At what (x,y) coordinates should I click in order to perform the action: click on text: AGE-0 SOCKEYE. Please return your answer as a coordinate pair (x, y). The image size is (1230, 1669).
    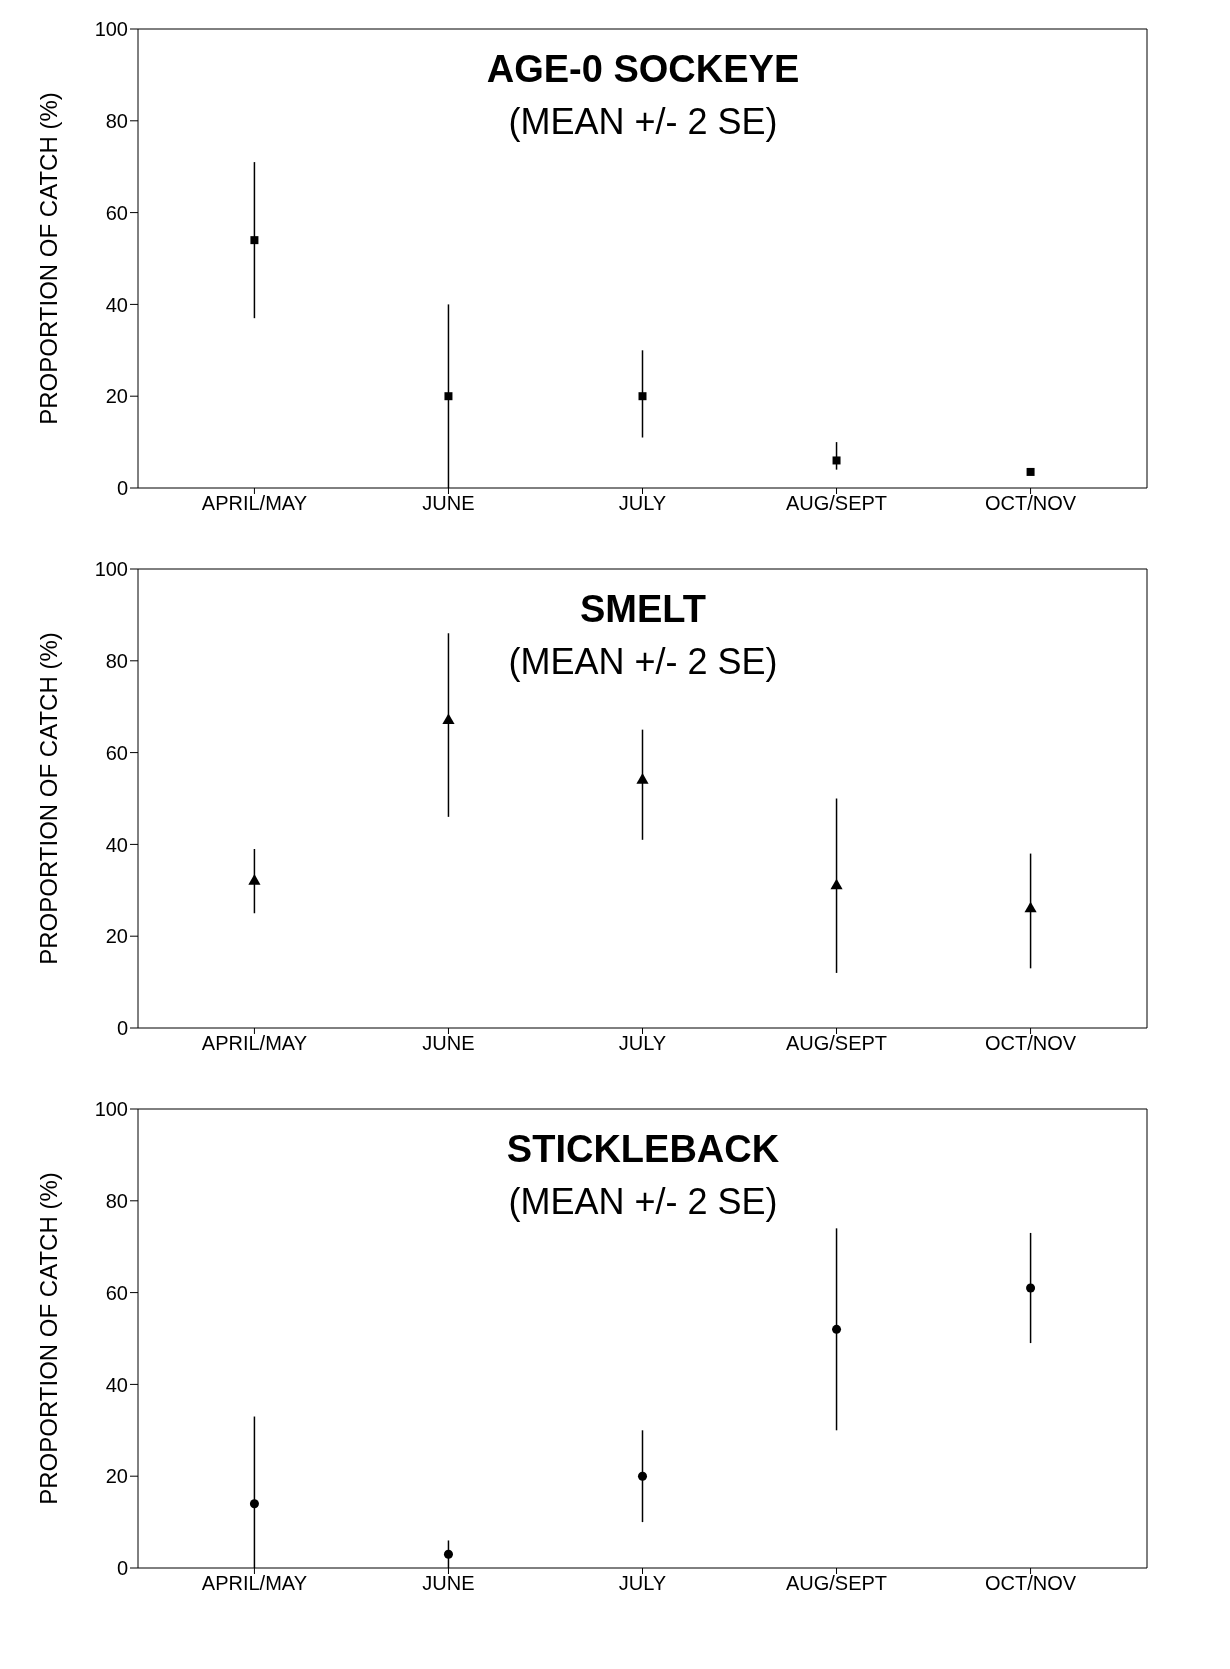
    Looking at the image, I should click on (643, 69).